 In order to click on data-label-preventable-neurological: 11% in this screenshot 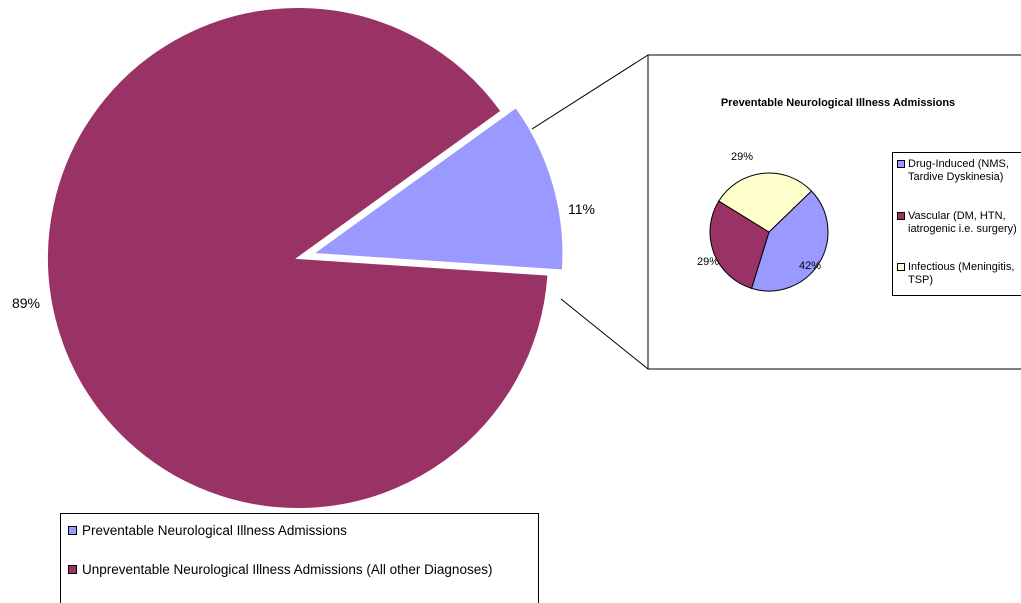, I will do `click(581, 209)`.